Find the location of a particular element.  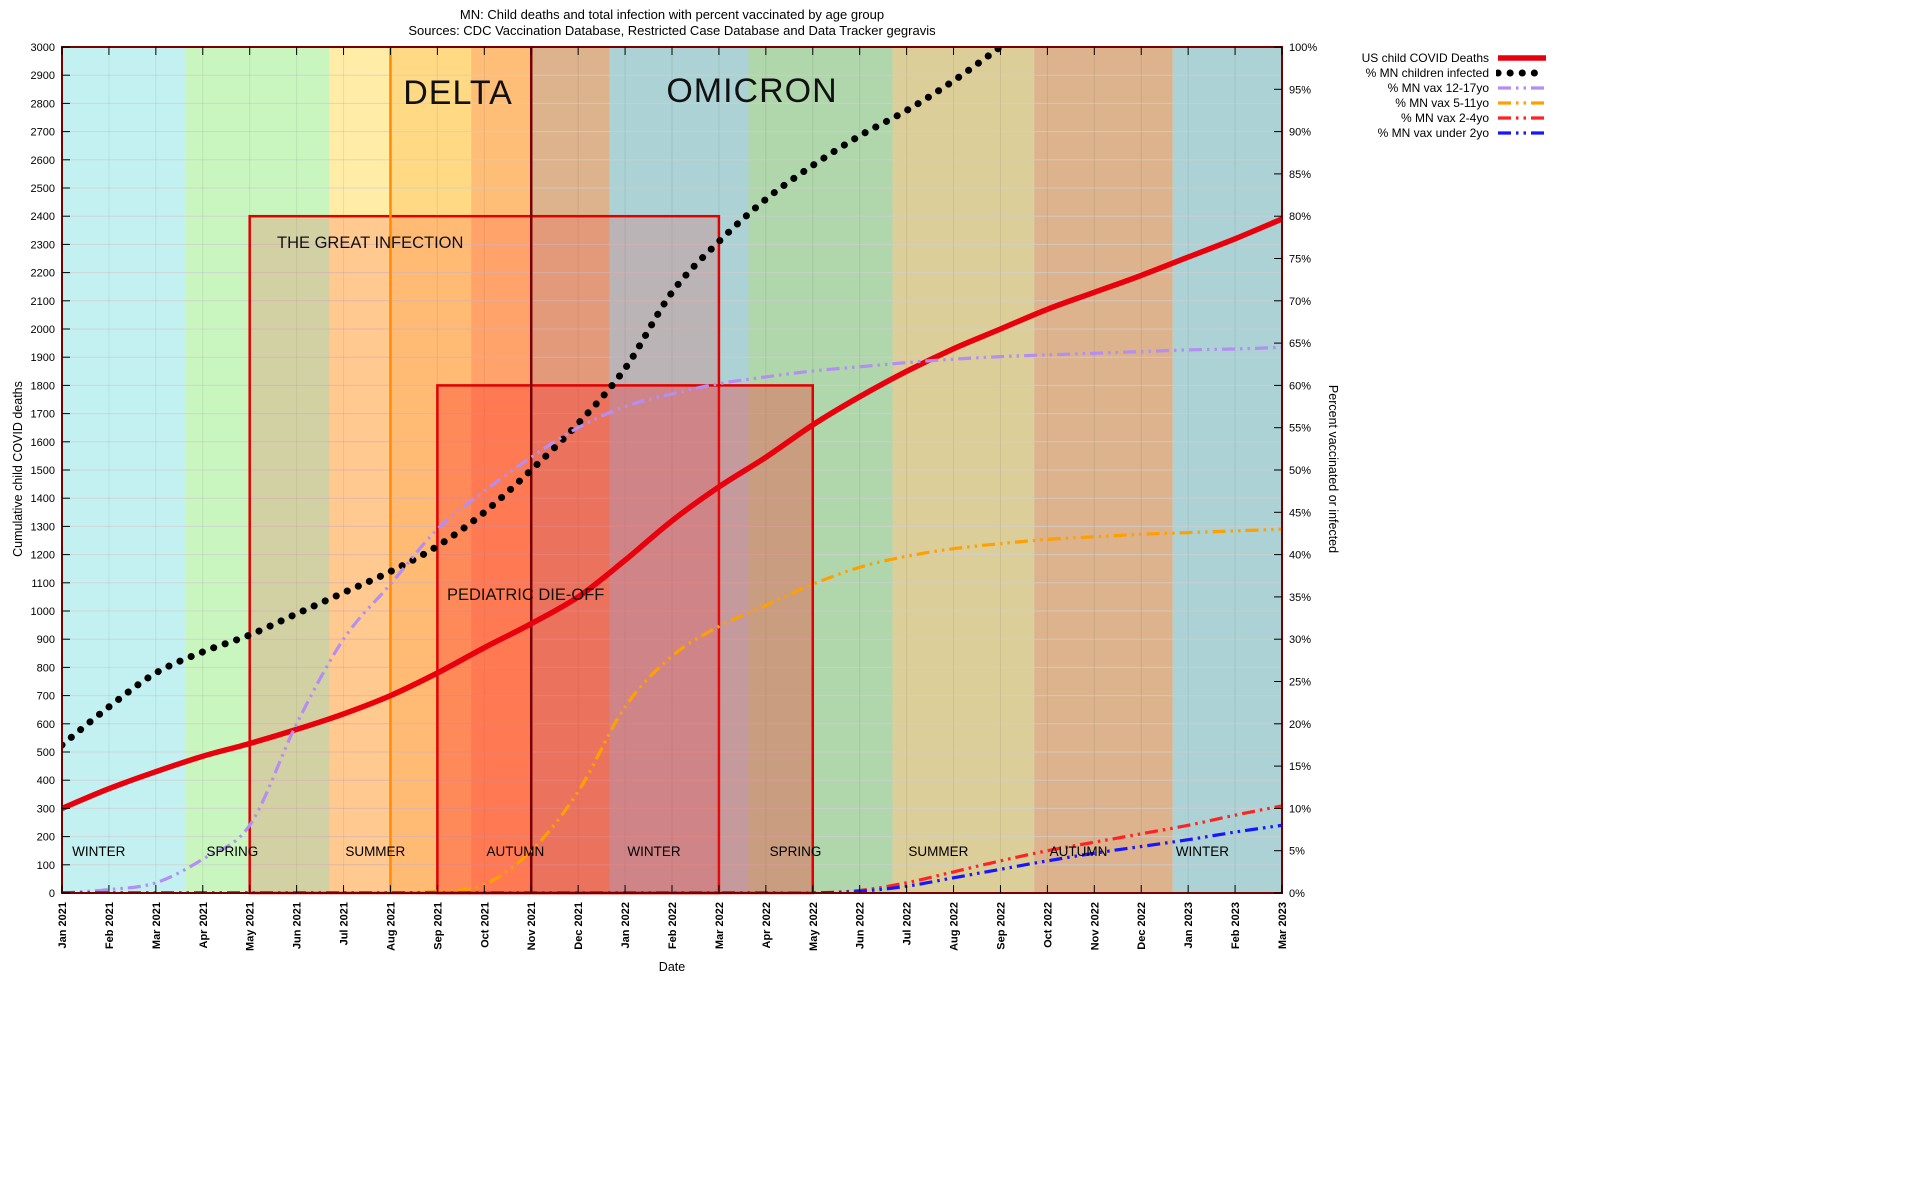

season-label-2: SUMMER is located at coordinates (375, 851).